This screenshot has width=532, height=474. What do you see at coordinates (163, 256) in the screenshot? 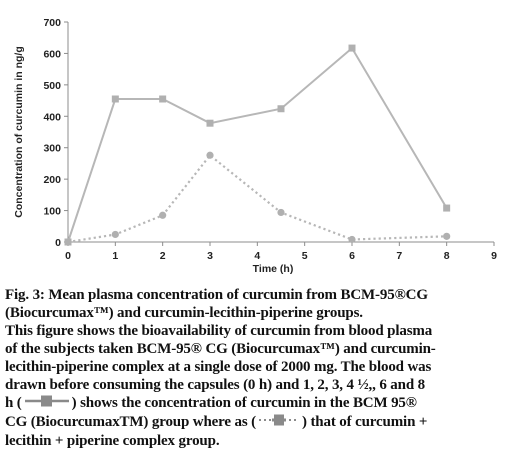
I see `x-tick-label: 2` at bounding box center [163, 256].